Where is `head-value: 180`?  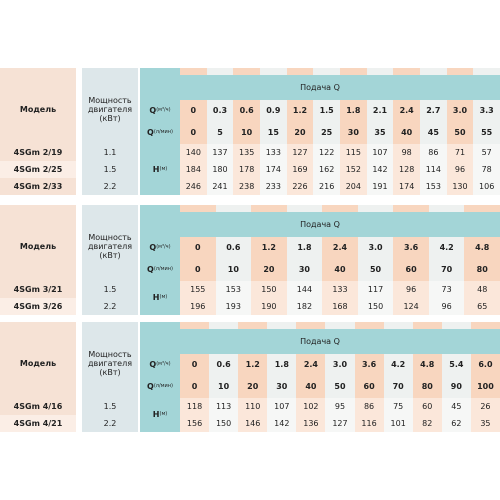 head-value: 180 is located at coordinates (220, 169).